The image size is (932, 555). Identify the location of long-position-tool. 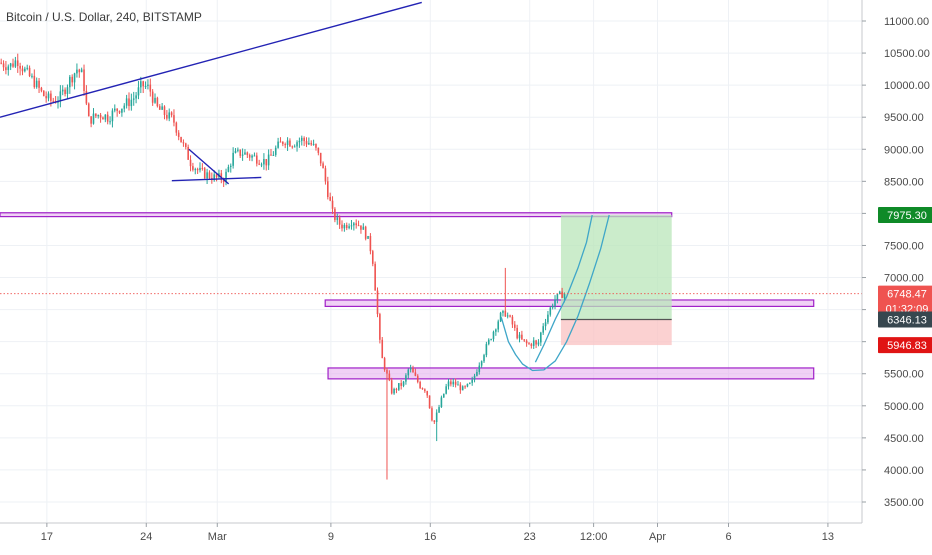
(616, 280).